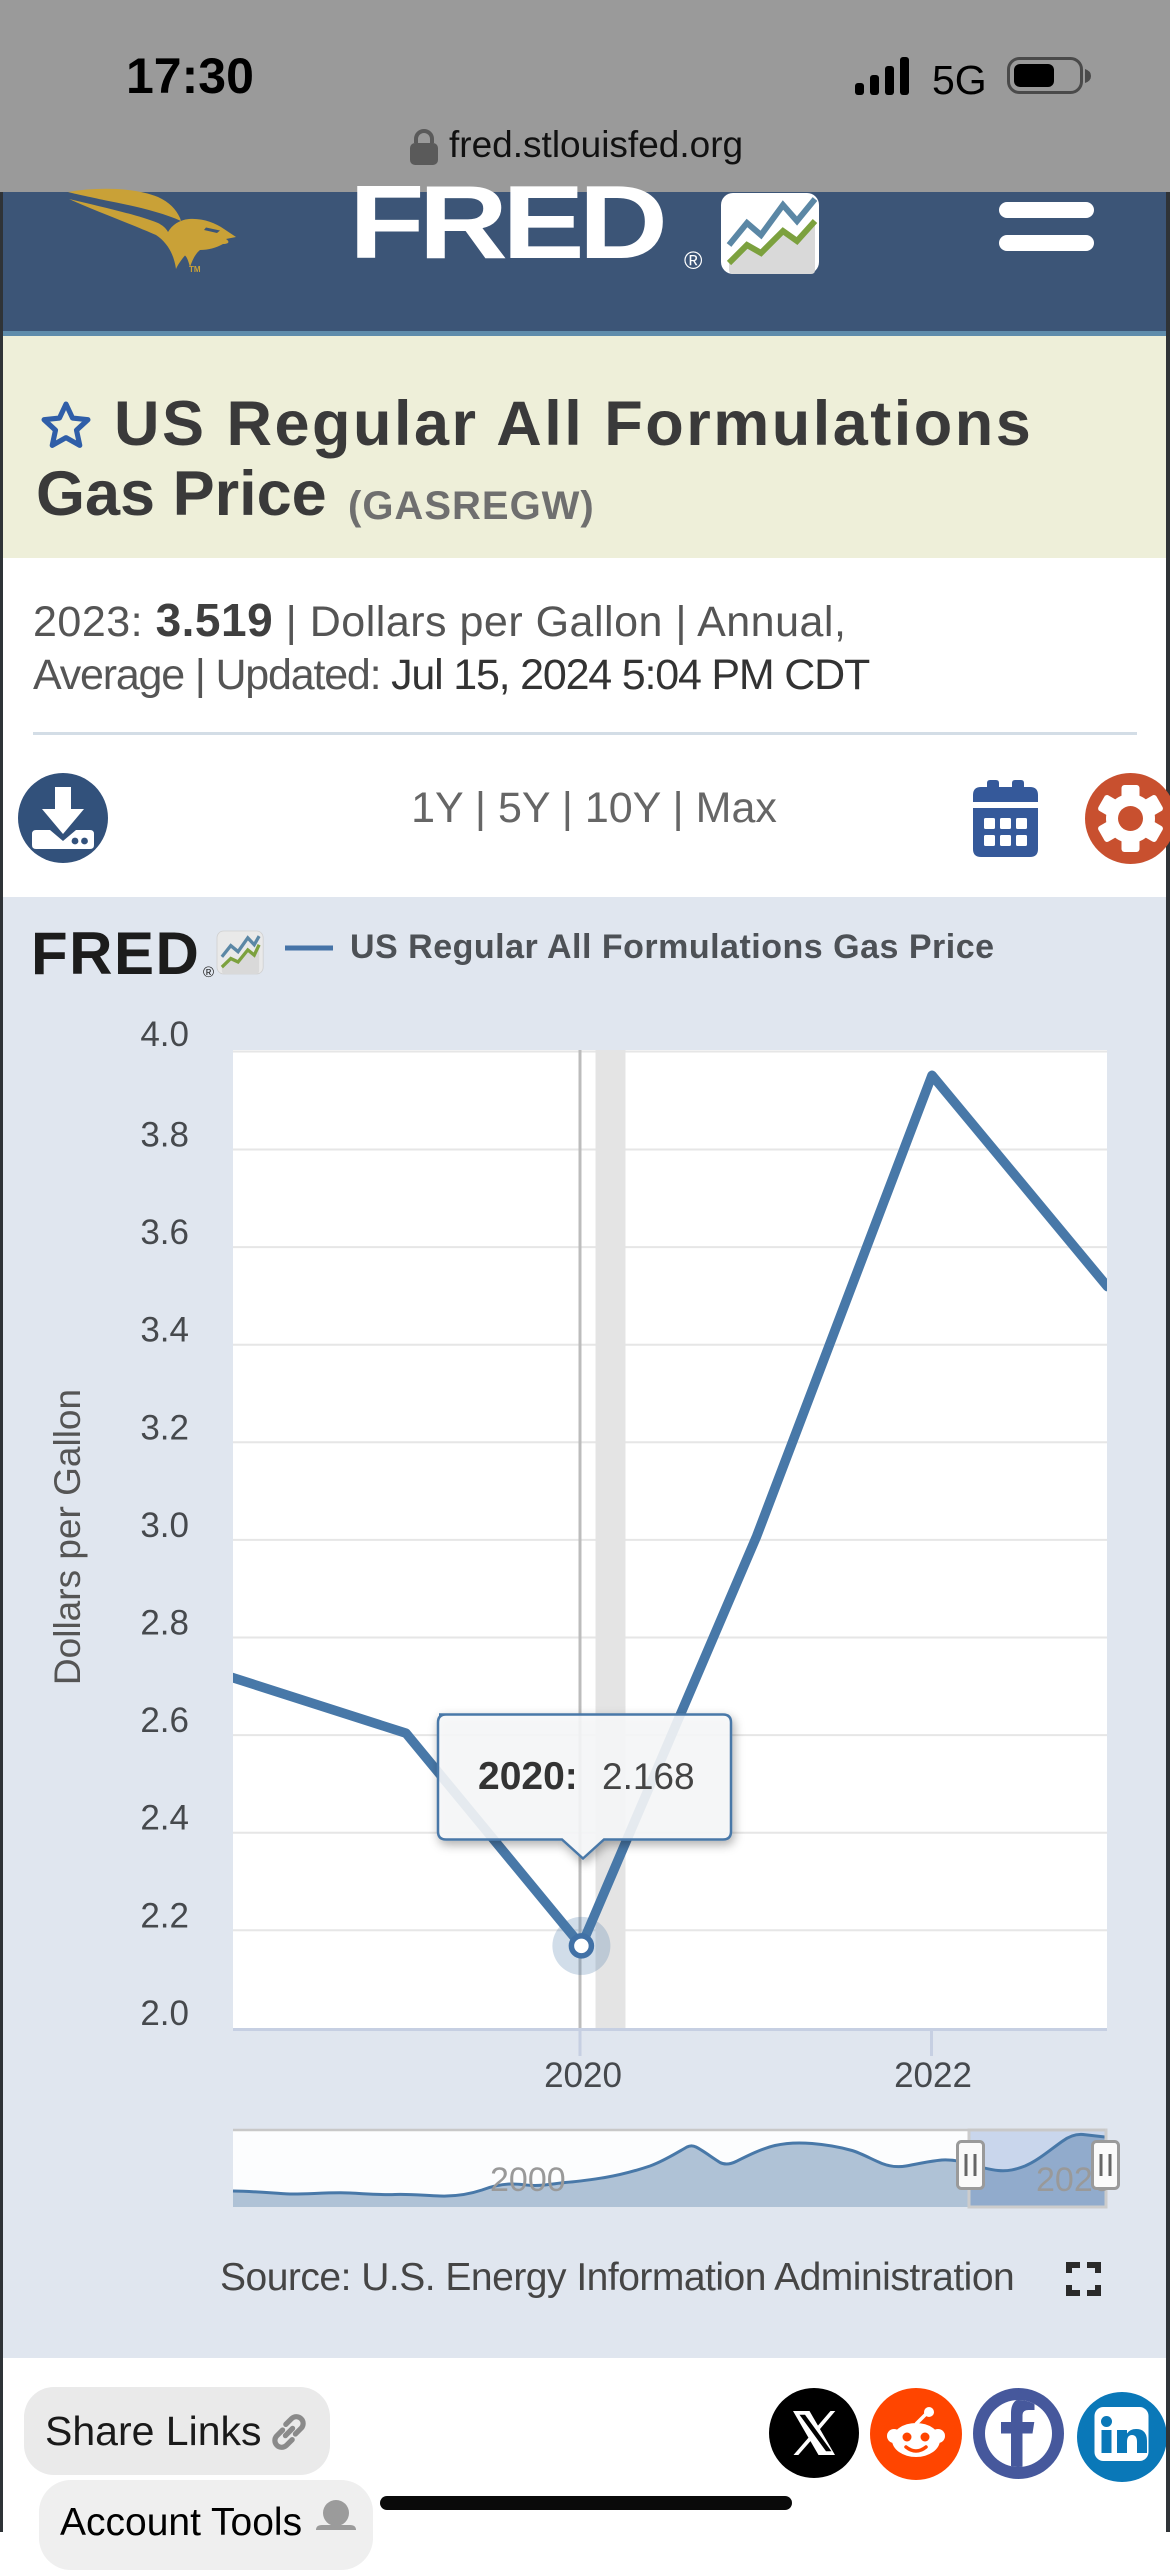 The width and height of the screenshot is (1170, 2570). What do you see at coordinates (164, 1427) in the screenshot?
I see `svg-text: 3.2` at bounding box center [164, 1427].